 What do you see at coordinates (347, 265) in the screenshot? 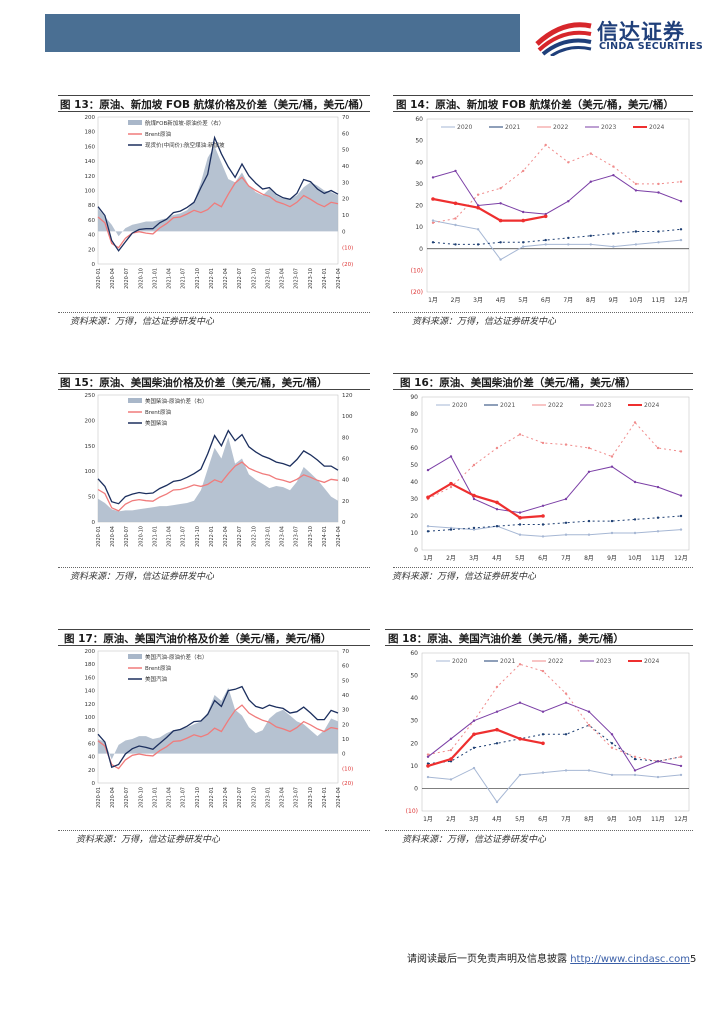
I see `y-right-tick-label: (20)` at bounding box center [347, 265].